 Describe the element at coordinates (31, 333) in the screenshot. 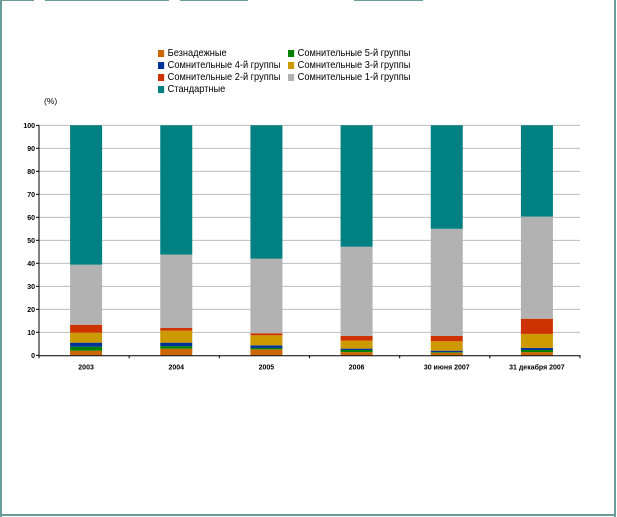

I see `y-tick-label: 10` at that location.